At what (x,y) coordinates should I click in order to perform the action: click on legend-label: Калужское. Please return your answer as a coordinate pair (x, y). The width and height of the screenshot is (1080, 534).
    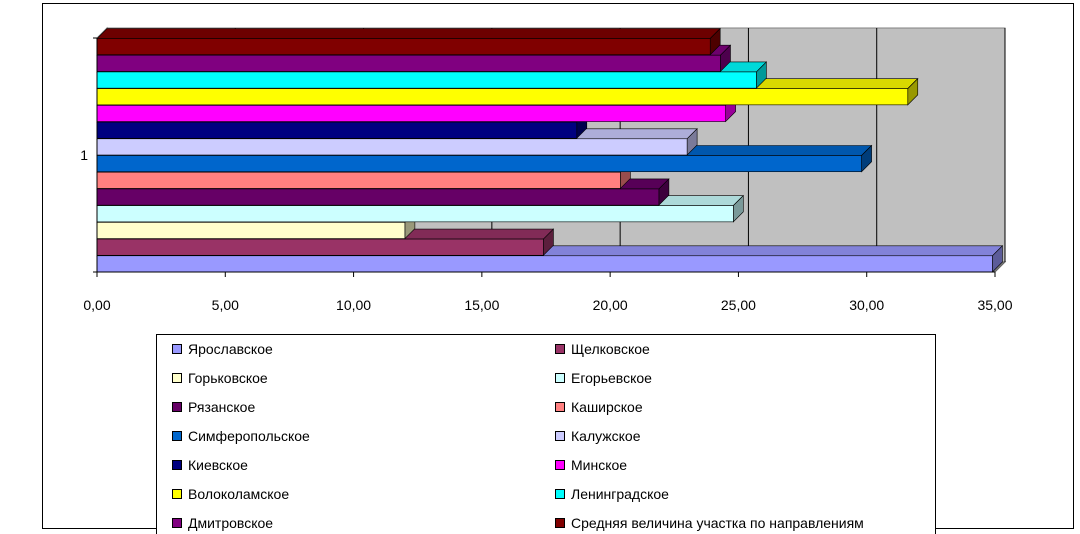
    Looking at the image, I should click on (606, 436).